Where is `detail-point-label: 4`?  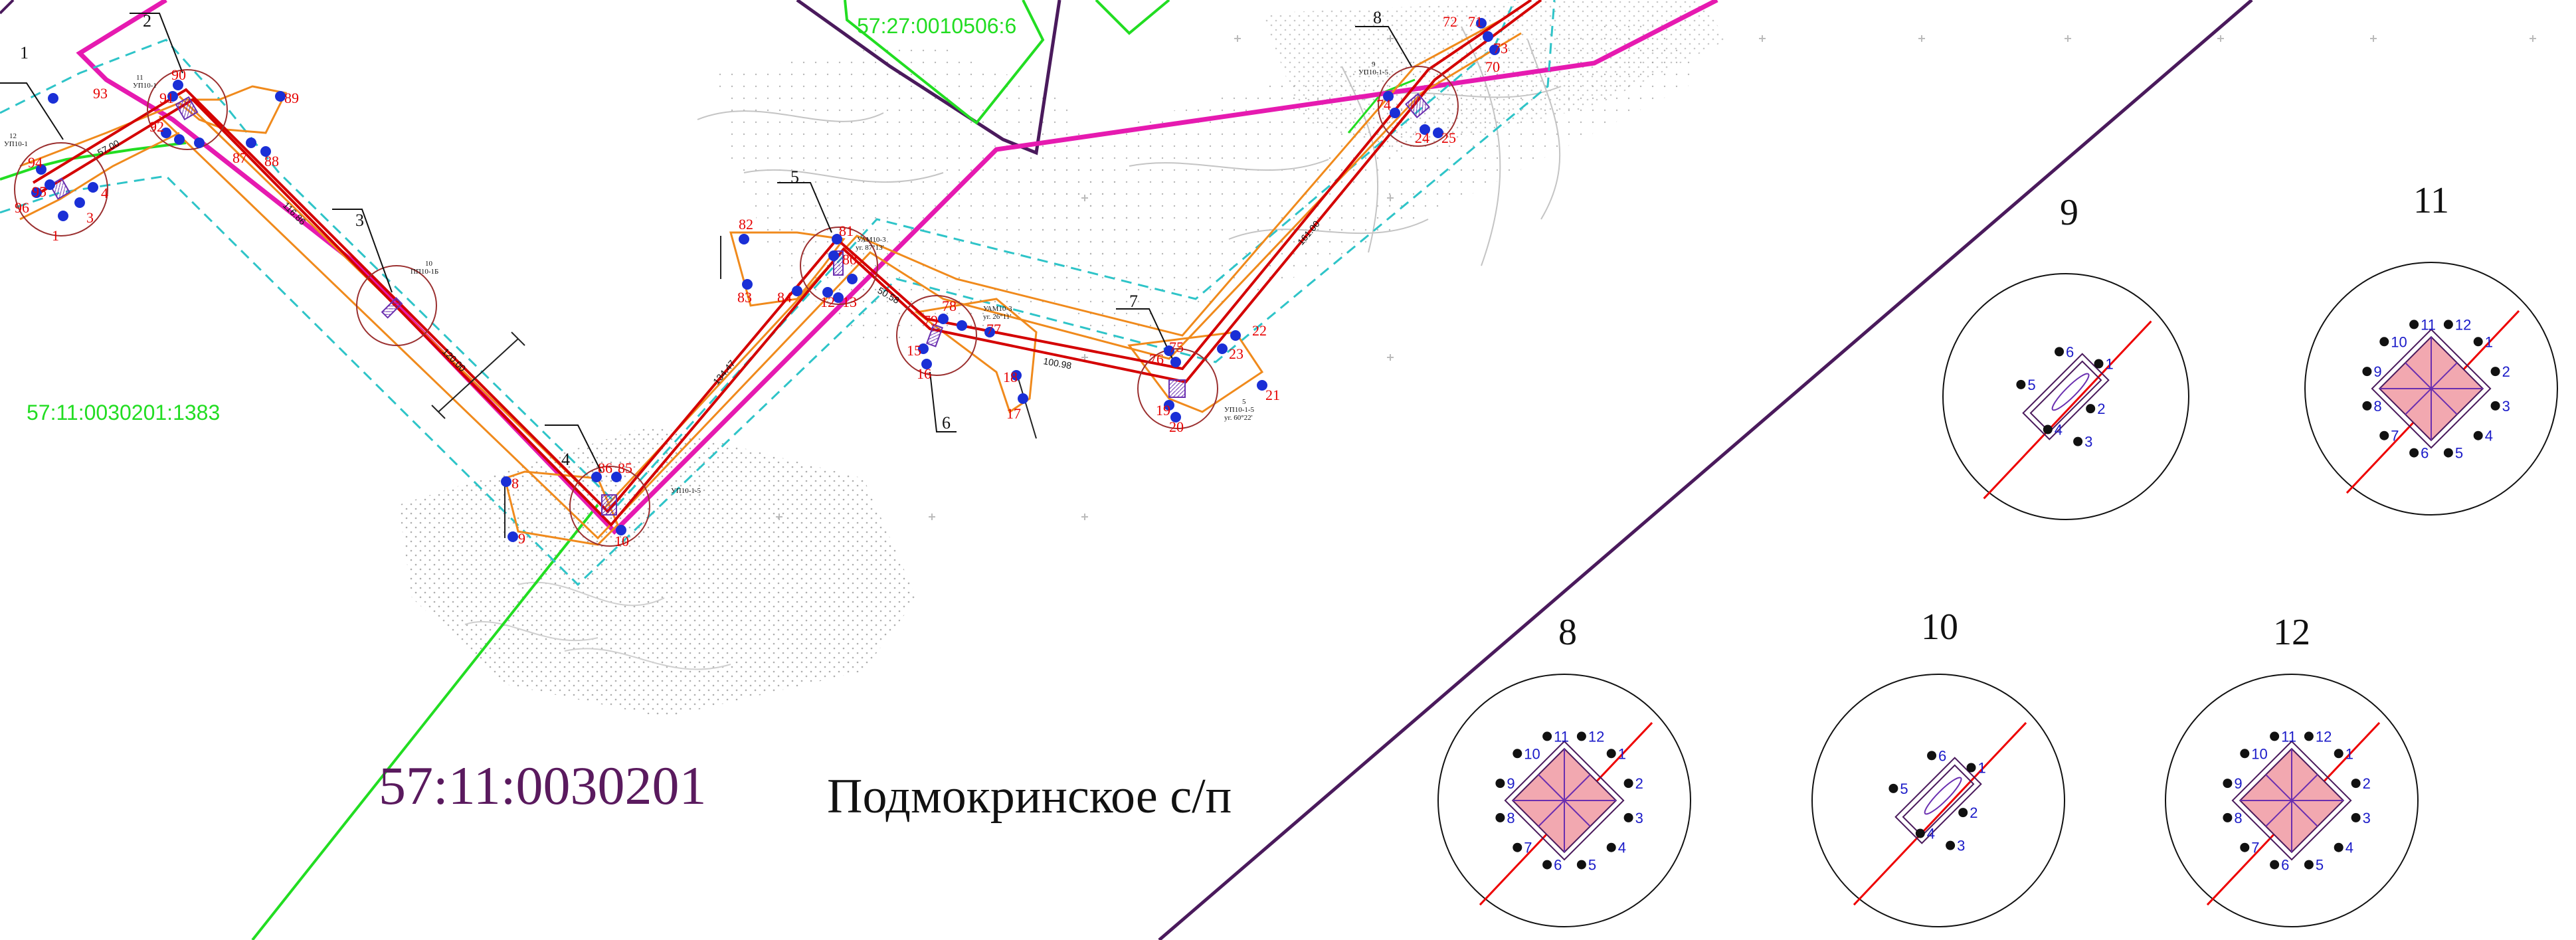
detail-point-label: 4 is located at coordinates (2349, 848).